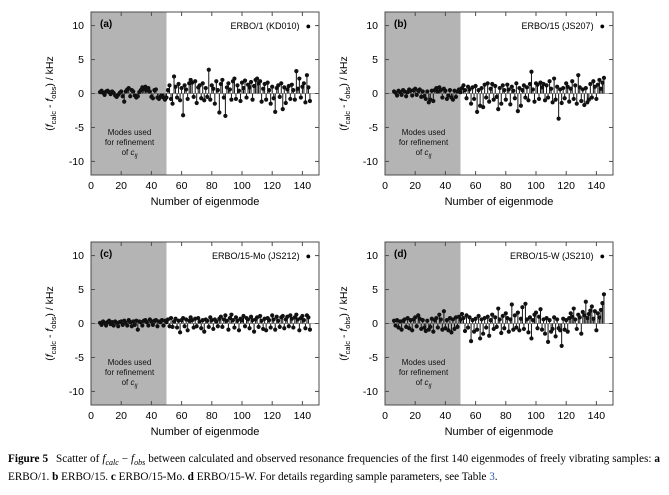 Image resolution: width=669 pixels, height=495 pixels. What do you see at coordinates (499, 432) in the screenshot?
I see `x-axis-title: Number of eigenmode` at bounding box center [499, 432].